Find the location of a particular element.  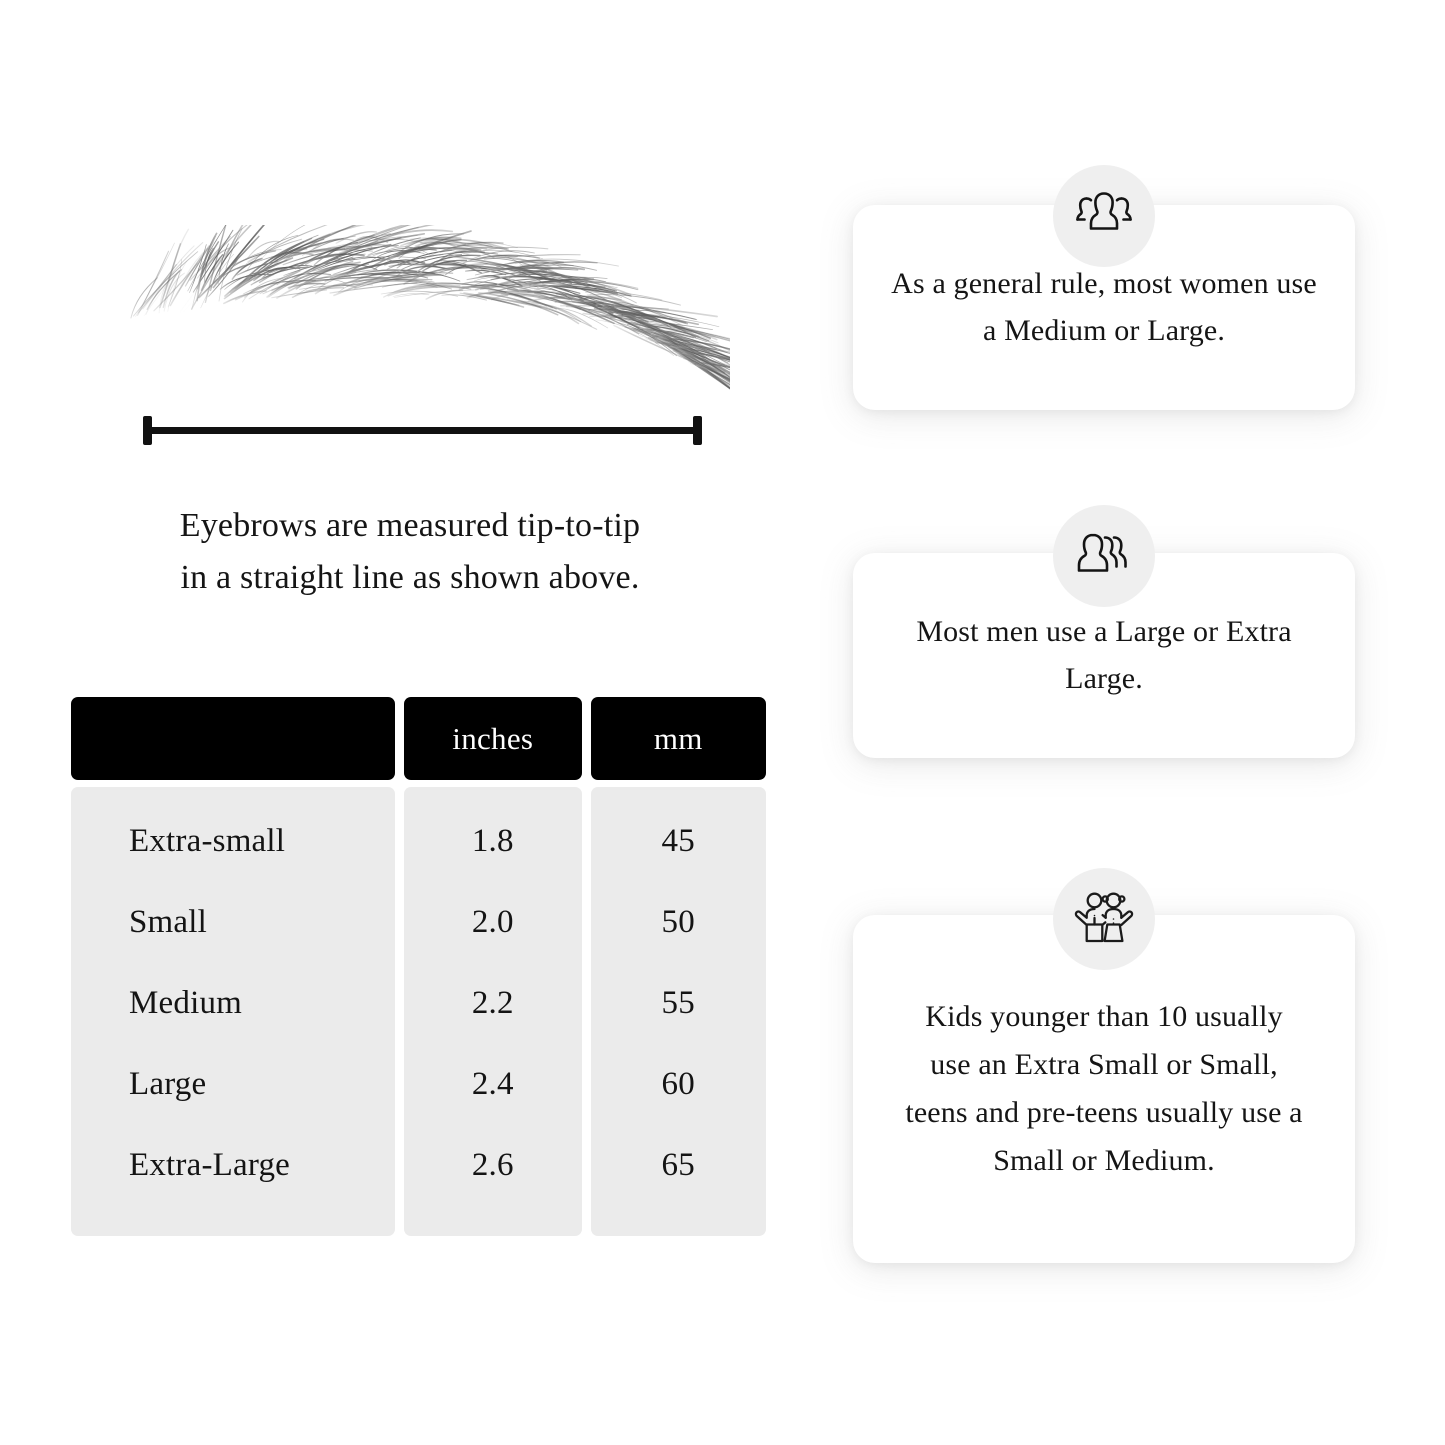

measurement-bar is located at coordinates (422, 430).